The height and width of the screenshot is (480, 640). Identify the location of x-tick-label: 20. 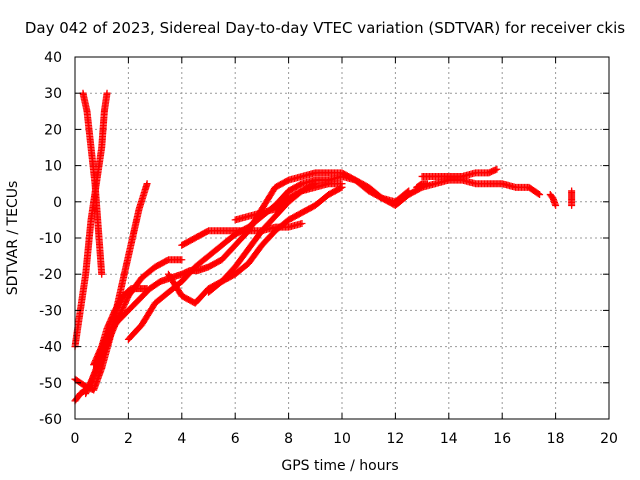
(609, 439).